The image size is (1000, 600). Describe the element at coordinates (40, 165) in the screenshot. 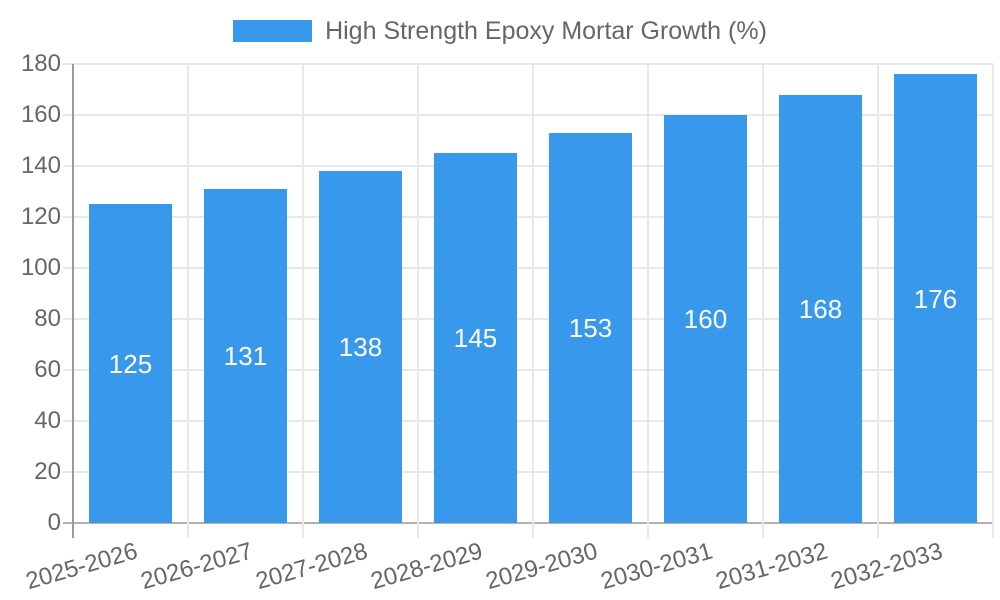

I see `y-tick-label: 140` at that location.